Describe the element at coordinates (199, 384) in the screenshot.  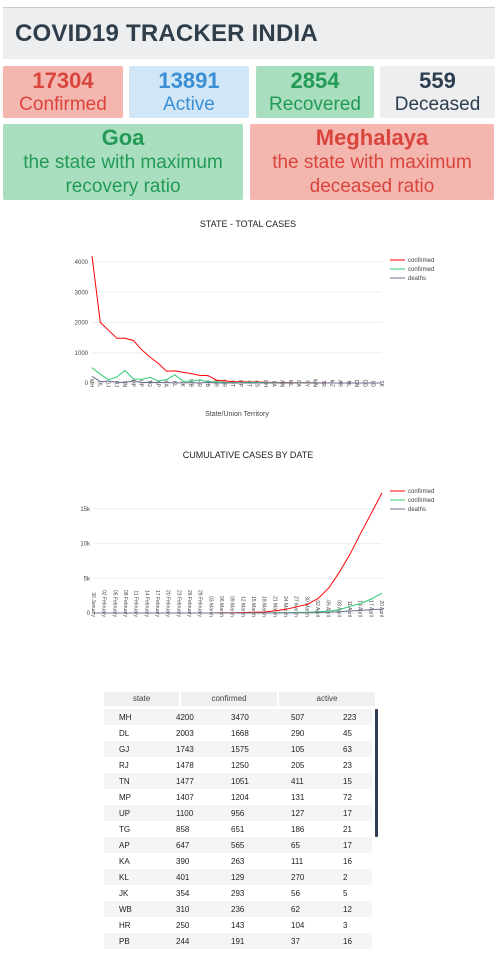
I see `x-tick-label: HR` at that location.